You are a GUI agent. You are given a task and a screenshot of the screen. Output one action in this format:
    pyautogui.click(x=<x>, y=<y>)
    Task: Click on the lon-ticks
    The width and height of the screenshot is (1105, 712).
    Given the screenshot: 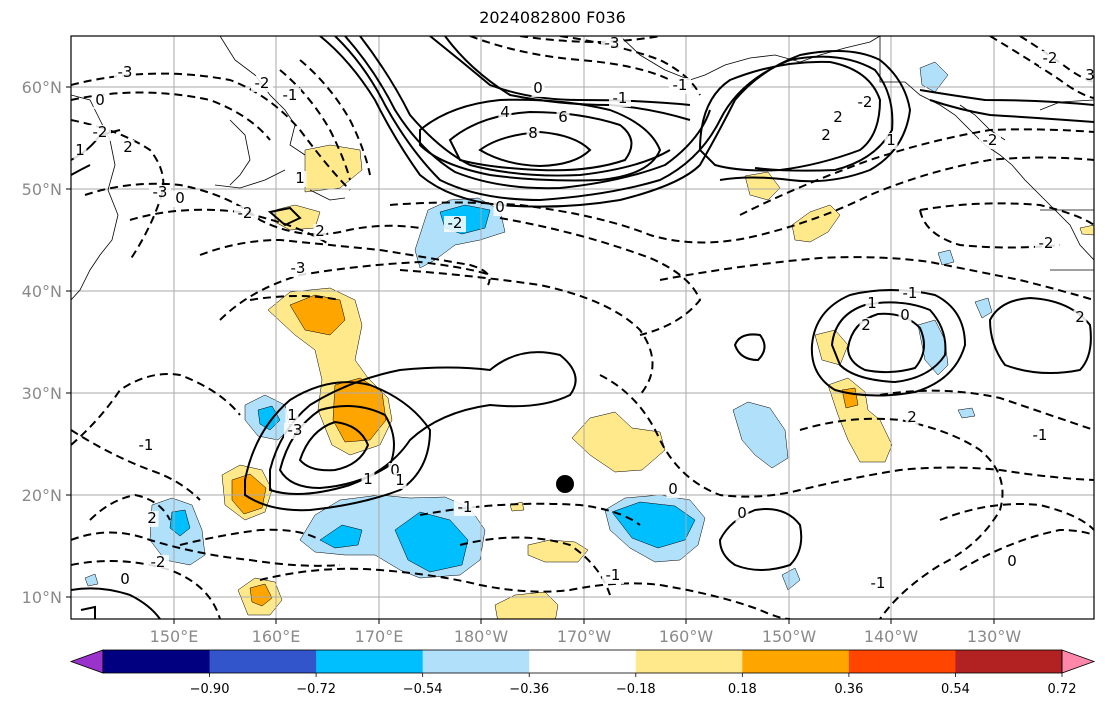 What is the action you would take?
    pyautogui.click(x=584, y=621)
    